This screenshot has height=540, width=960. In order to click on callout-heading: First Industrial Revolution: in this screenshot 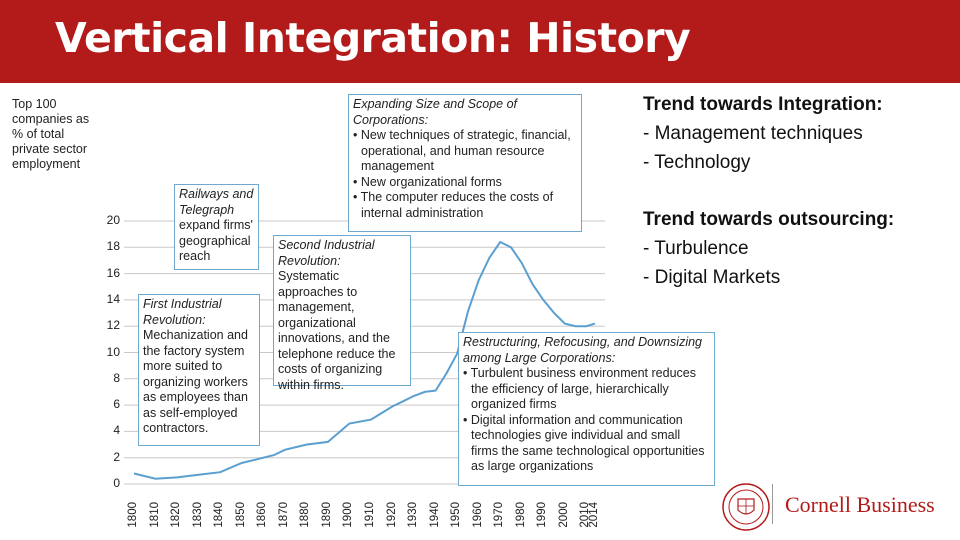, I will do `click(182, 312)`.